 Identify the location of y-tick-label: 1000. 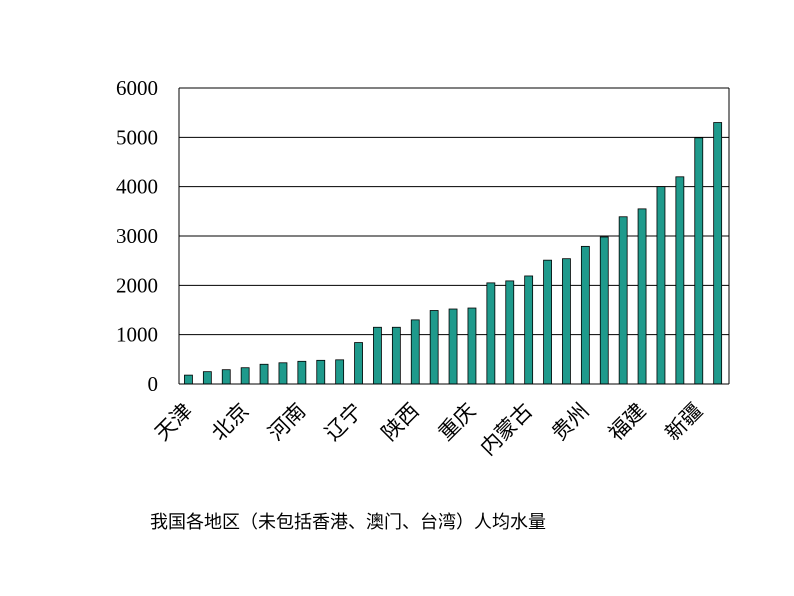
(137, 335).